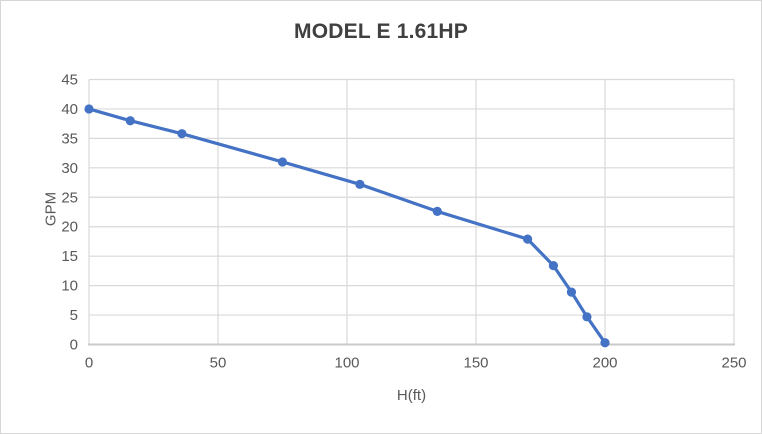 The width and height of the screenshot is (762, 434). I want to click on y-tick-label: 25, so click(69, 197).